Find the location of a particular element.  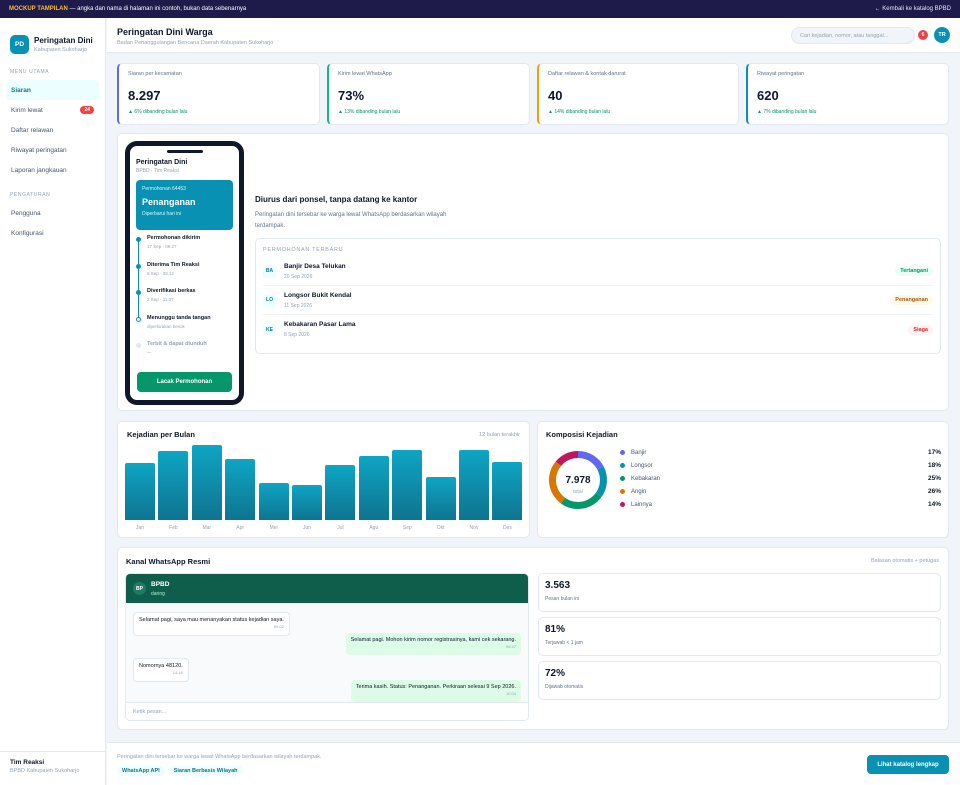

stat-change: ▲ 7% dibanding bulan lalu is located at coordinates (787, 112).